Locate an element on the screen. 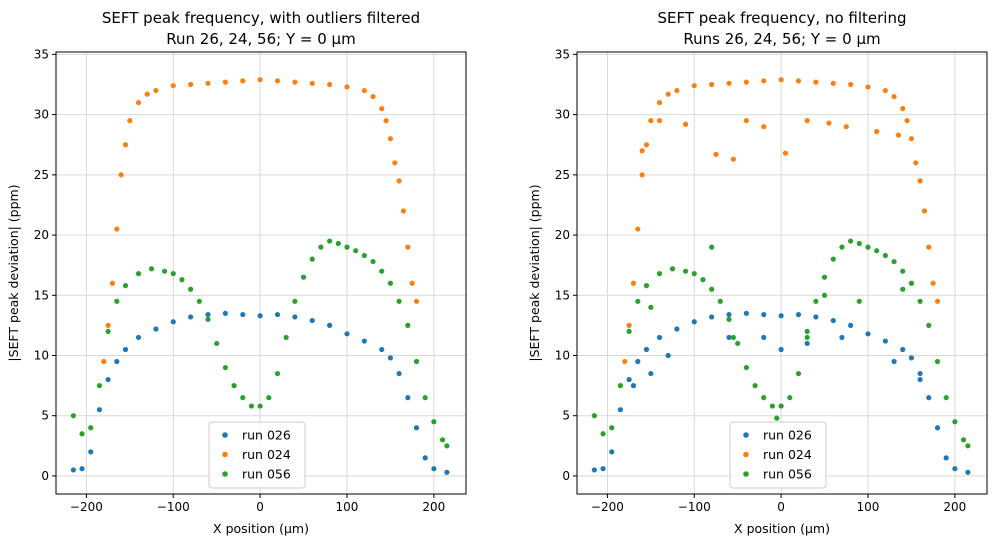 The width and height of the screenshot is (994, 547). x-axis-label: X position (µm) is located at coordinates (261, 528).